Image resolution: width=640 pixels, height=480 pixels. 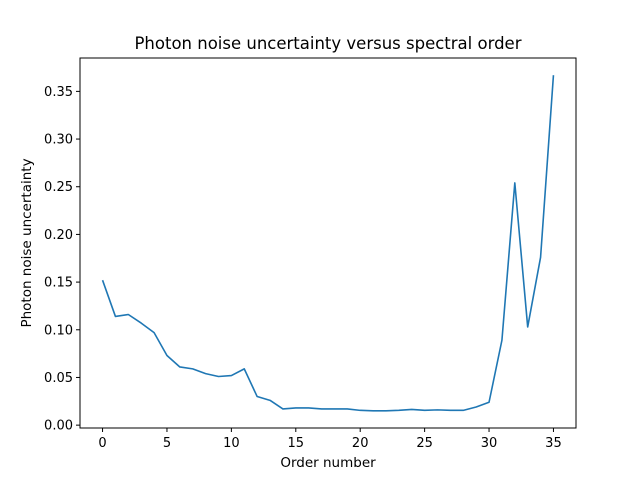 What do you see at coordinates (231, 443) in the screenshot?
I see `x-tick-label: 10` at bounding box center [231, 443].